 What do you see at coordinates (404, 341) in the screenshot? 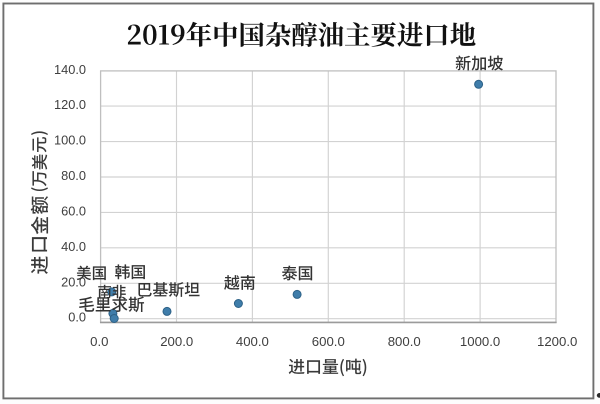
I see `svg-text: 800.0` at bounding box center [404, 341].